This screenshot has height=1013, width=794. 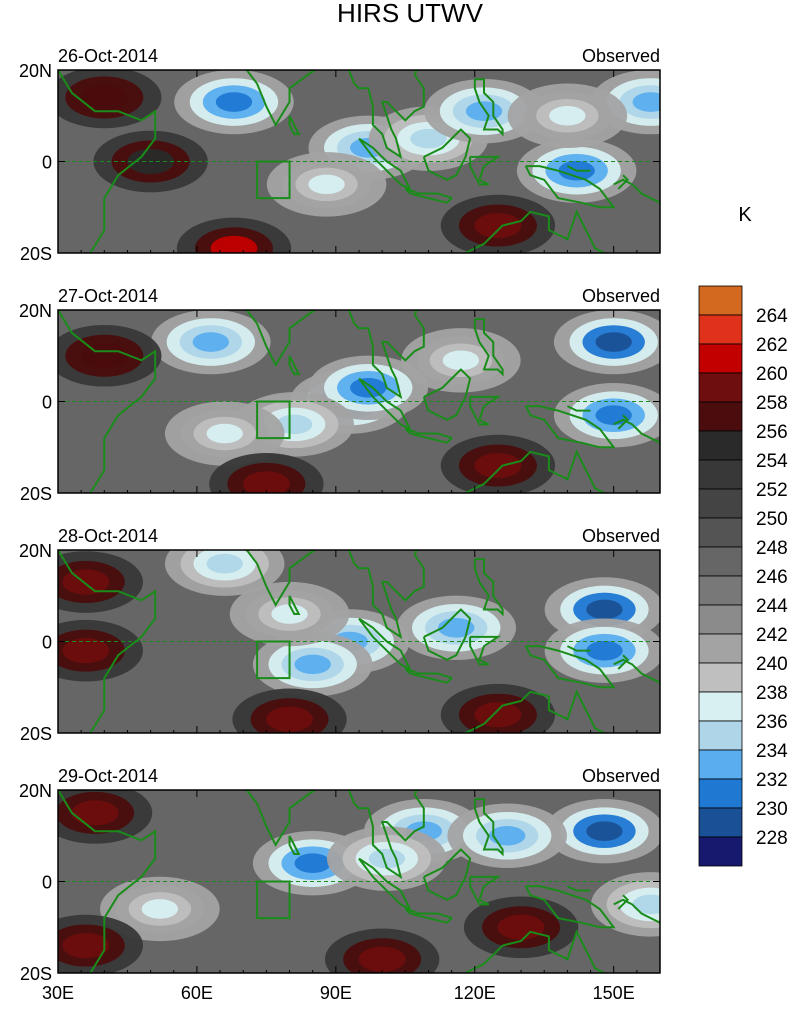 What do you see at coordinates (772, 838) in the screenshot?
I see `colorbar-label: 228` at bounding box center [772, 838].